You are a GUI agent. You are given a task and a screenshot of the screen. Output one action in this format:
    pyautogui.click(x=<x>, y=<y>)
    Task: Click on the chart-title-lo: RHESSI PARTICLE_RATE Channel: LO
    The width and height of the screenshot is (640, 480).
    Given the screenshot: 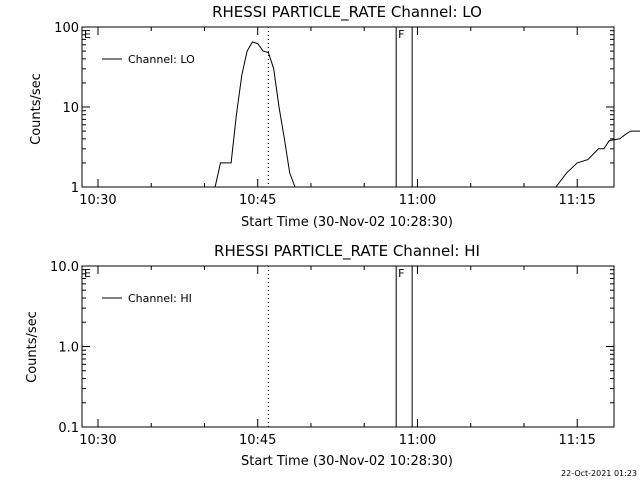 What is the action you would take?
    pyautogui.click(x=347, y=12)
    